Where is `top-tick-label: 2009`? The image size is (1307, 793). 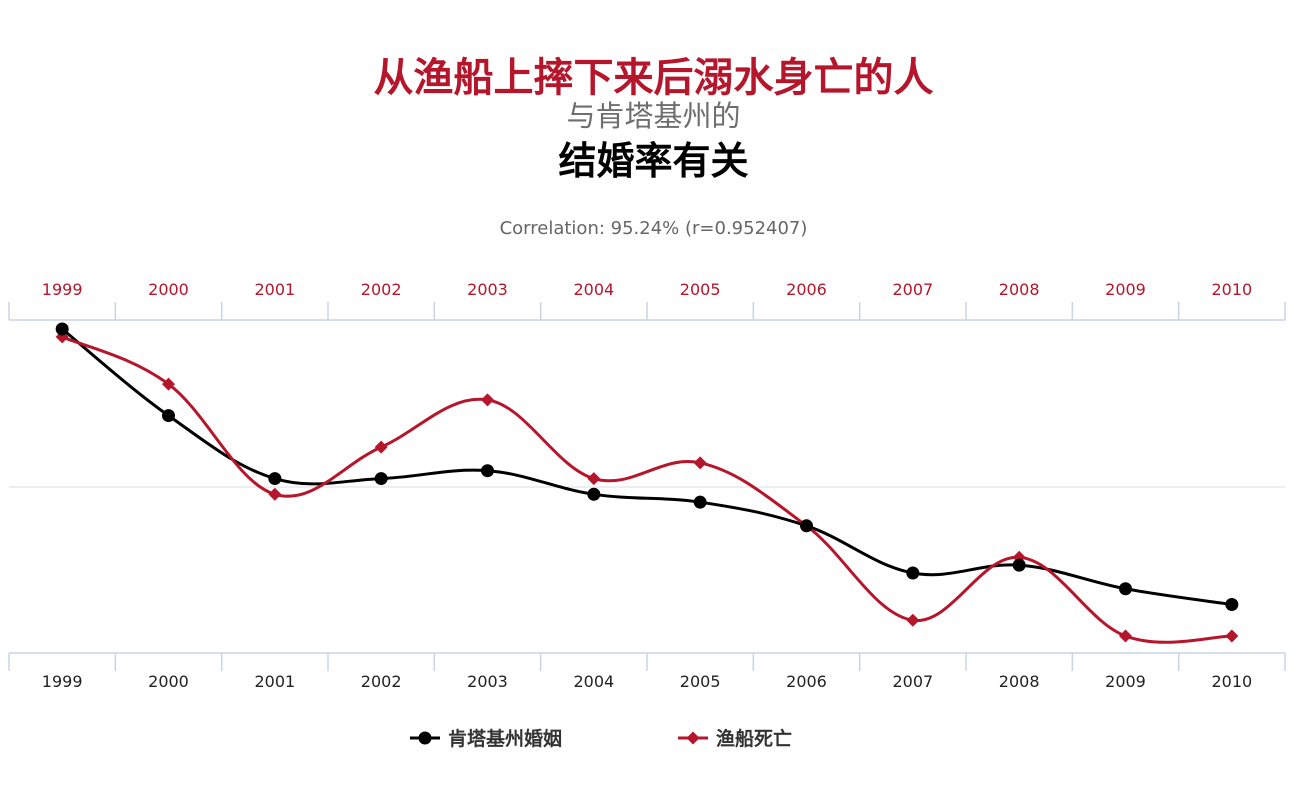 top-tick-label: 2009 is located at coordinates (1125, 289).